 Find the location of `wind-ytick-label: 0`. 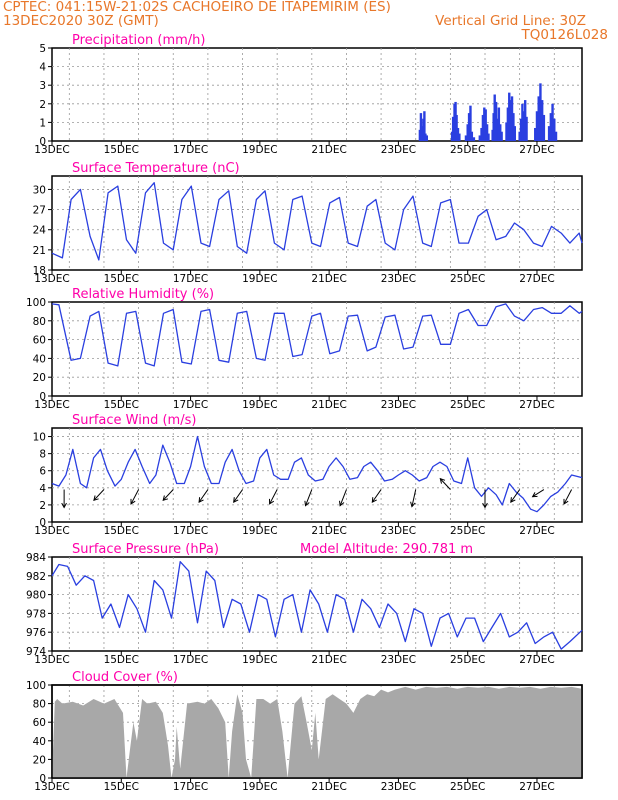

wind-ytick-label: 0 is located at coordinates (42, 523).